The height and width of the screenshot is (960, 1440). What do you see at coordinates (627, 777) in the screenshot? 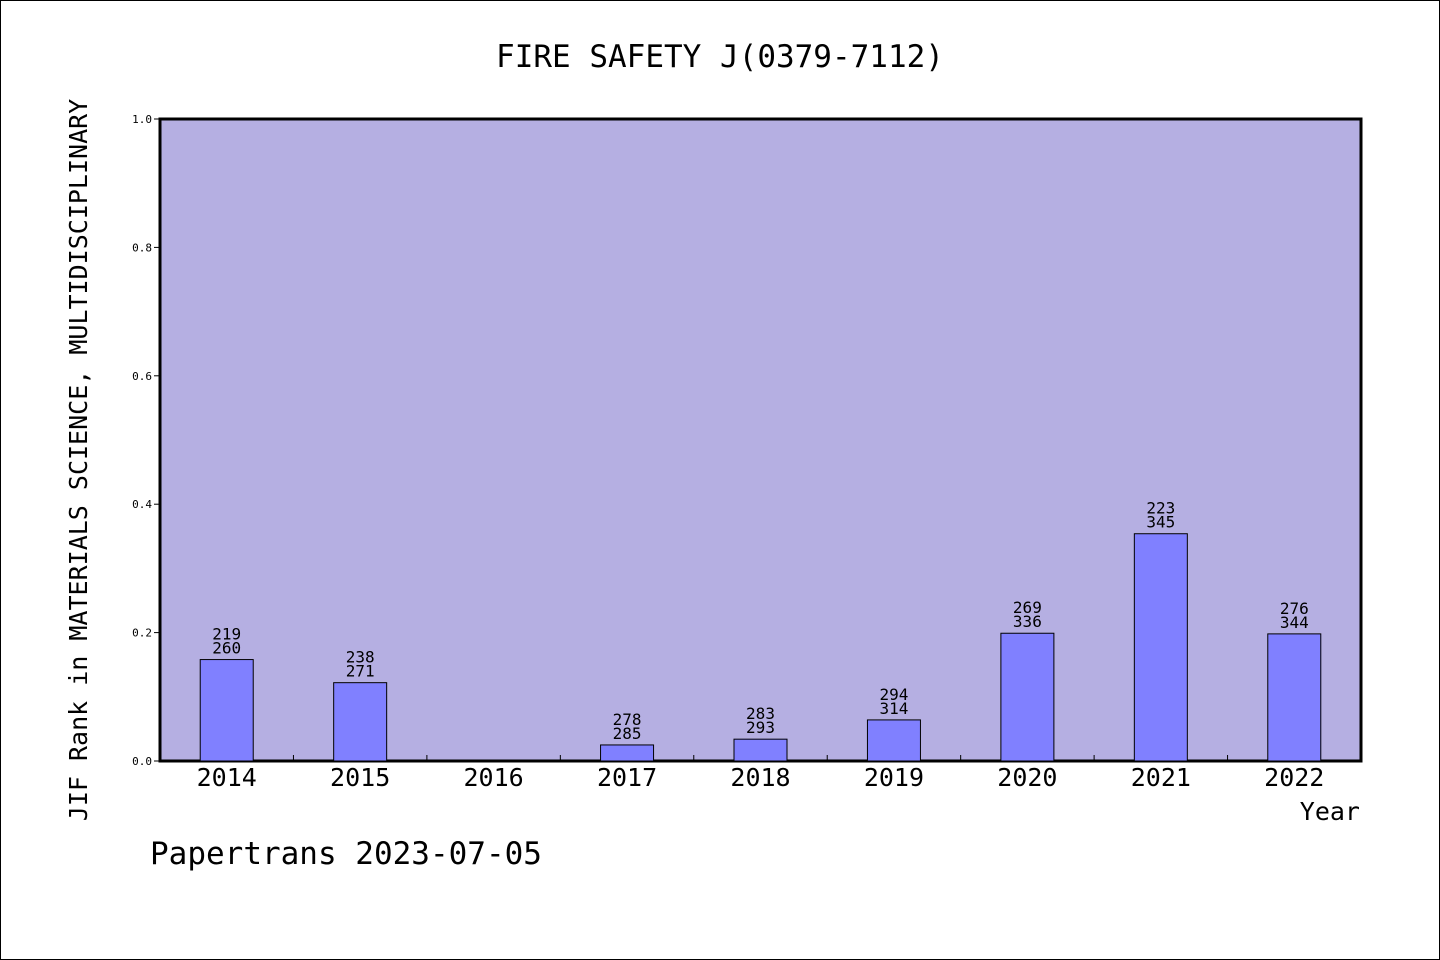
I see `x-tick-label: 2017` at bounding box center [627, 777].